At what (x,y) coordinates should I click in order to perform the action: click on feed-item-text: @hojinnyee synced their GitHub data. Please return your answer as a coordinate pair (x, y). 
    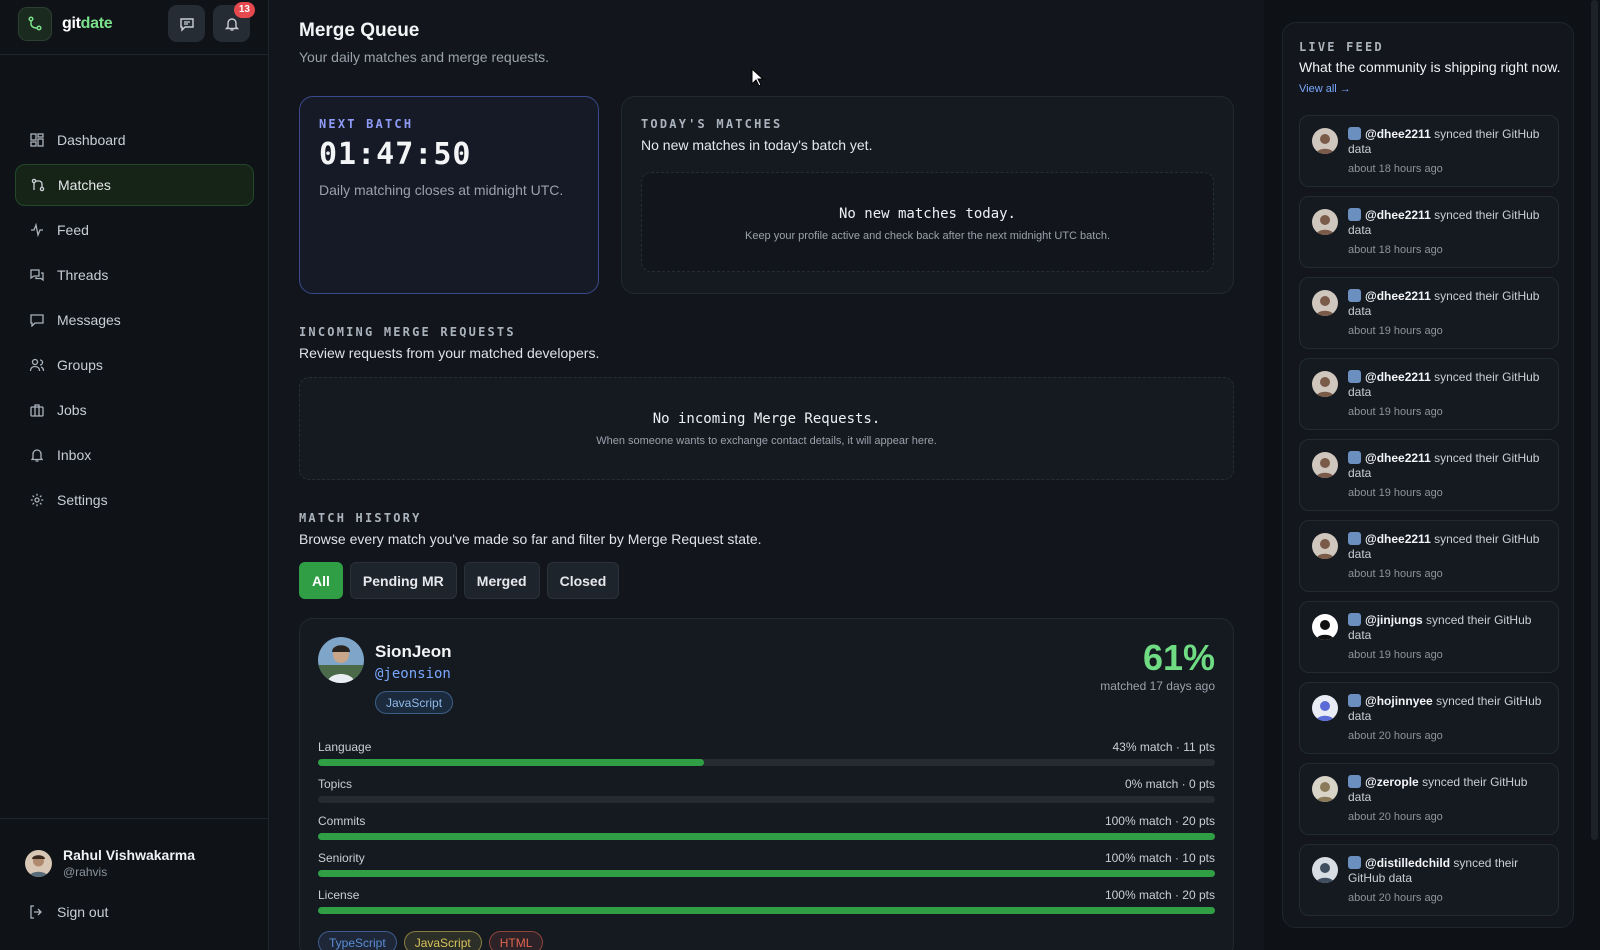
    Looking at the image, I should click on (1448, 709).